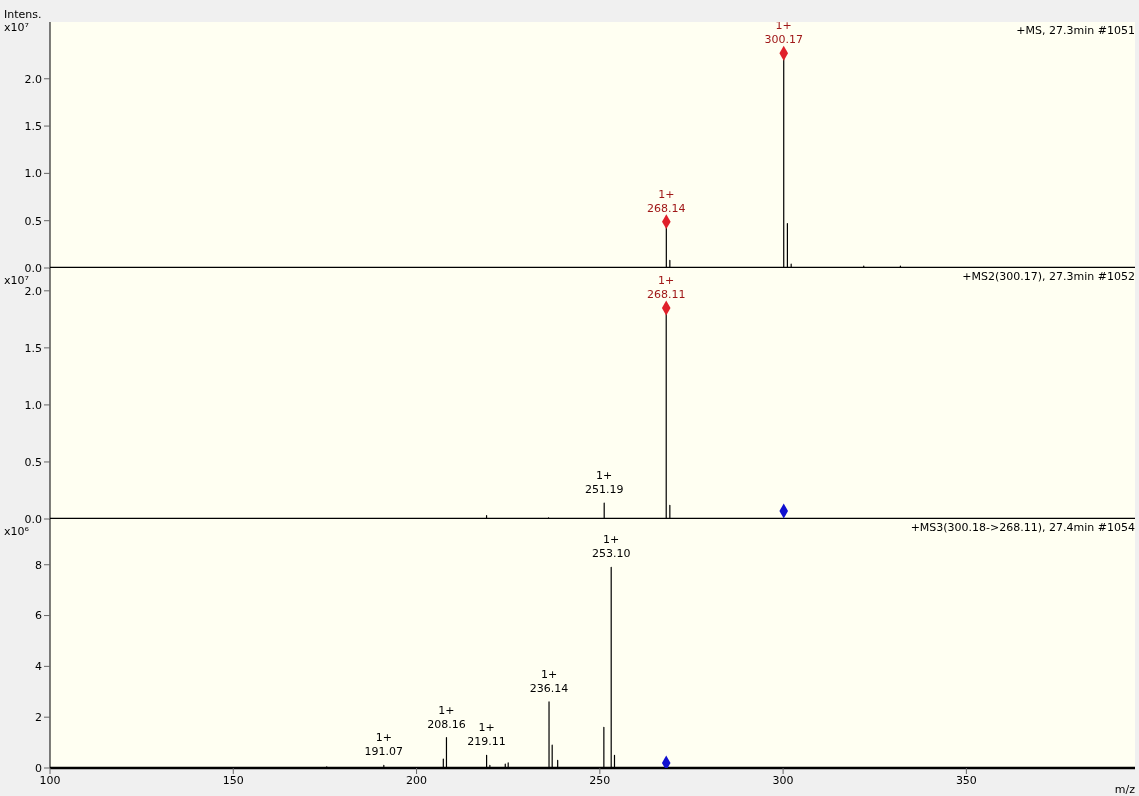  What do you see at coordinates (16, 531) in the screenshot?
I see `text: x10⁶` at bounding box center [16, 531].